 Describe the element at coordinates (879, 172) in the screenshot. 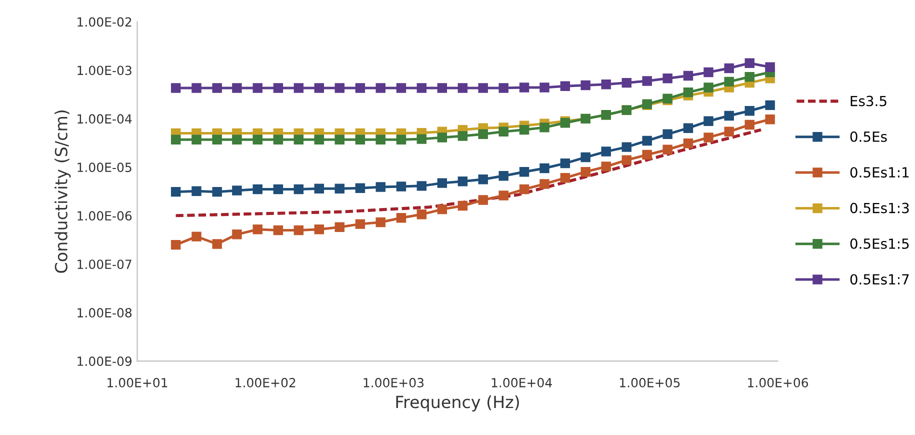

I see `legend-label: 0.5Es1:1` at that location.